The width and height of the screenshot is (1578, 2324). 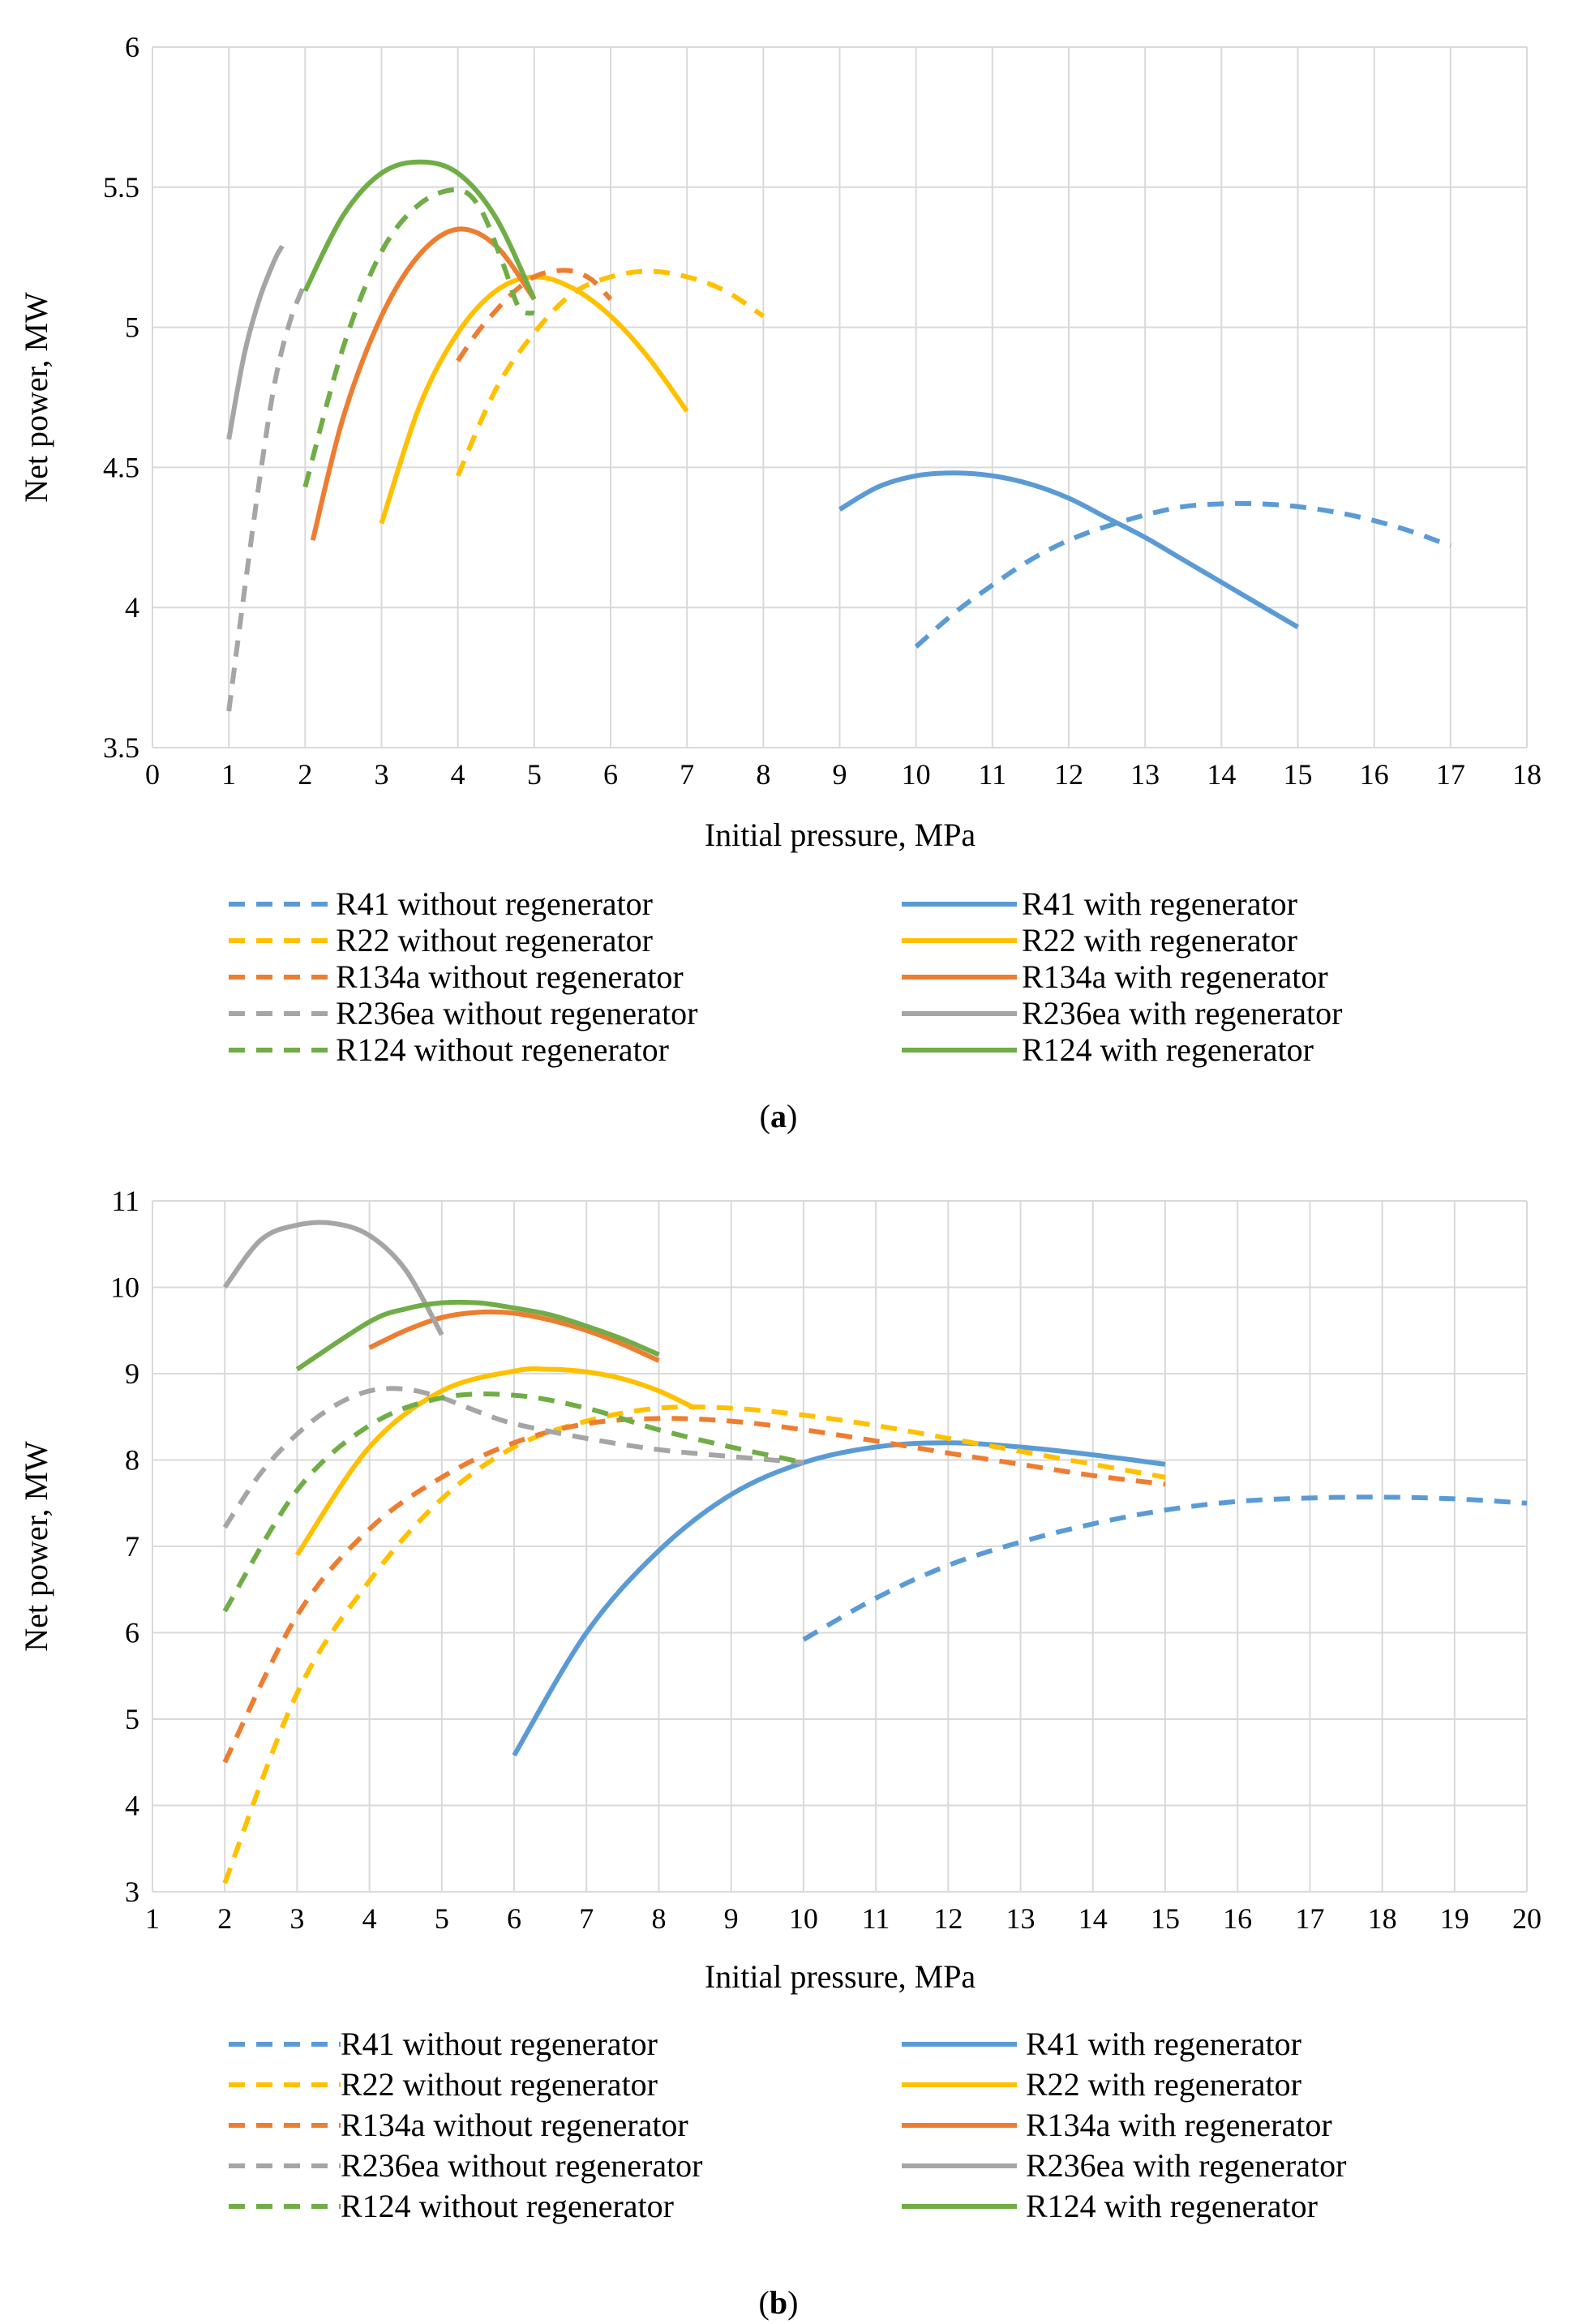 What do you see at coordinates (1527, 774) in the screenshot?
I see `x-tick-label: 18` at bounding box center [1527, 774].